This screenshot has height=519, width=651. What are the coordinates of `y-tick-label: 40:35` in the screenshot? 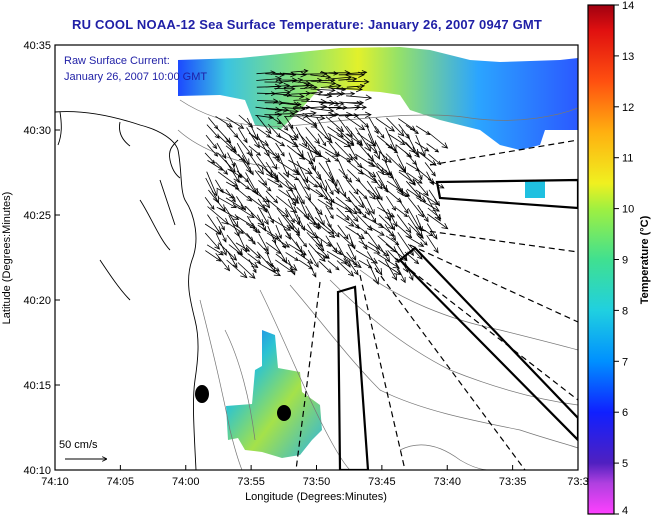 It's located at (37, 46).